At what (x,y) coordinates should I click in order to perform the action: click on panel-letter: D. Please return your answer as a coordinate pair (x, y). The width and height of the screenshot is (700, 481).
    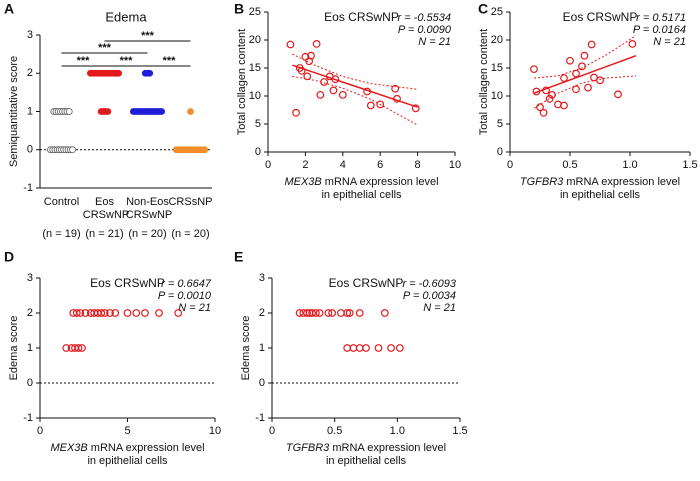
    Looking at the image, I should click on (9, 257).